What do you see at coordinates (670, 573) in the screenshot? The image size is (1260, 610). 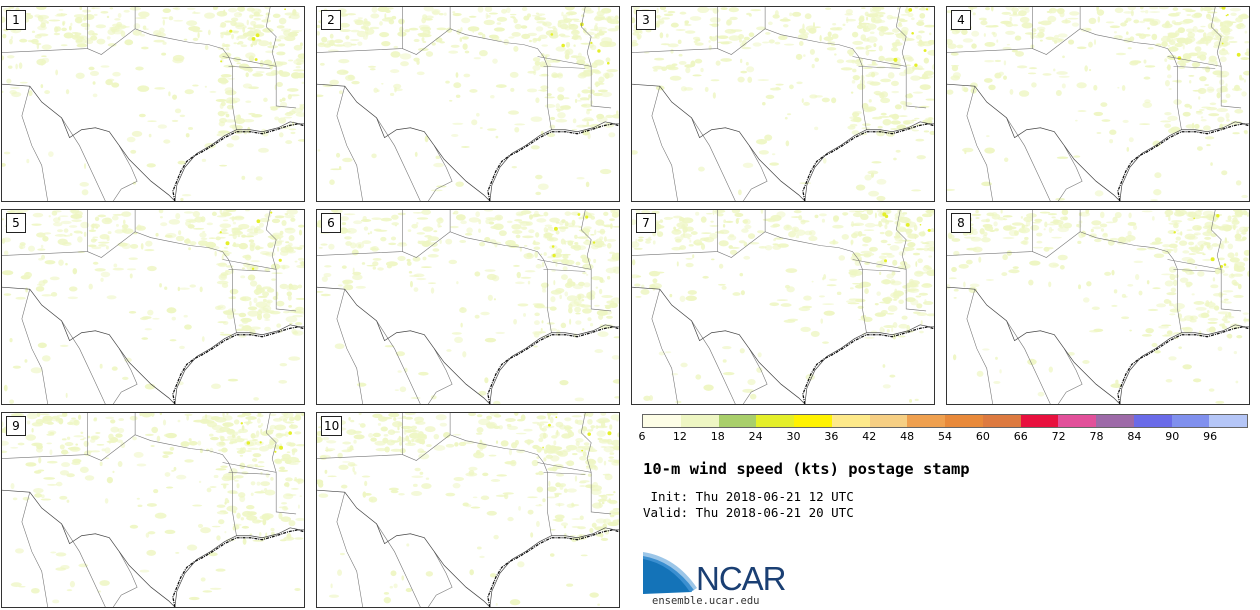 I see `ncar-logo-icon` at bounding box center [670, 573].